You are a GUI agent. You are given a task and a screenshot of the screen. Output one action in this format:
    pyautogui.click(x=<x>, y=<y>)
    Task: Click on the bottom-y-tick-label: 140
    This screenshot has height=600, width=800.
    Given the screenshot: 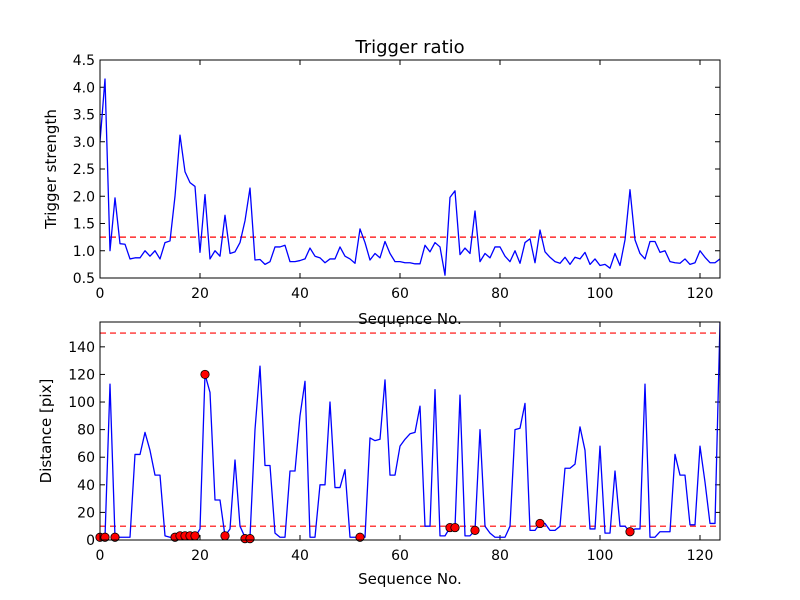 What is the action you would take?
    pyautogui.click(x=81, y=348)
    